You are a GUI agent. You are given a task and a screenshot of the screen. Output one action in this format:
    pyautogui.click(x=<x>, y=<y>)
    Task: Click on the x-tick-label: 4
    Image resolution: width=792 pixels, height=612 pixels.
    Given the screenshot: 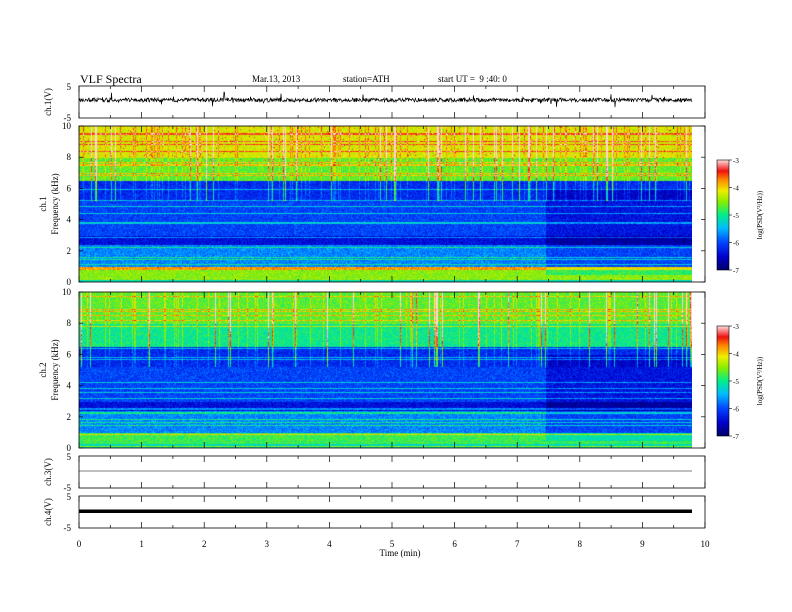 What is the action you would take?
    pyautogui.click(x=329, y=544)
    